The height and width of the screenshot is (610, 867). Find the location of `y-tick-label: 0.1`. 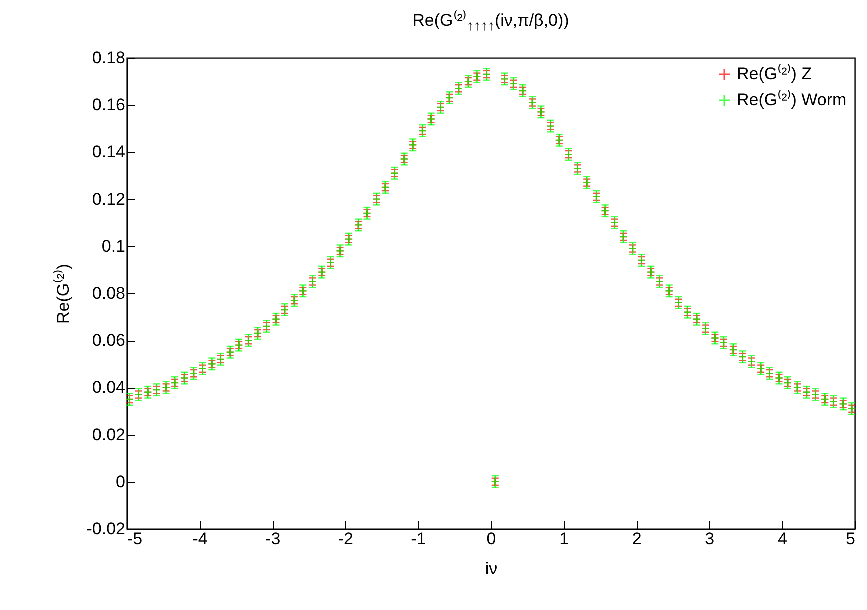

y-tick-label: 0.1 is located at coordinates (114, 246).